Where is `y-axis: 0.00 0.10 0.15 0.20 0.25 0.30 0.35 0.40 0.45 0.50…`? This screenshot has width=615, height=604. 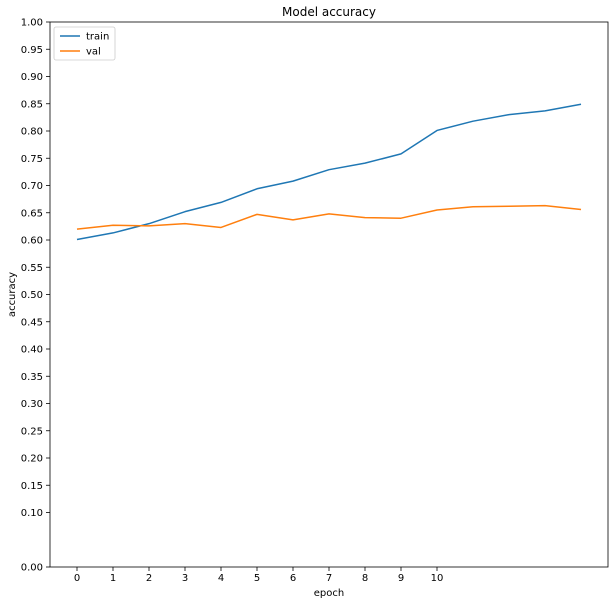
y-axis: 0.00 0.10 0.15 0.20 0.25 0.30 0.35 0.40 0.45 0.50… is located at coordinates (35, 296).